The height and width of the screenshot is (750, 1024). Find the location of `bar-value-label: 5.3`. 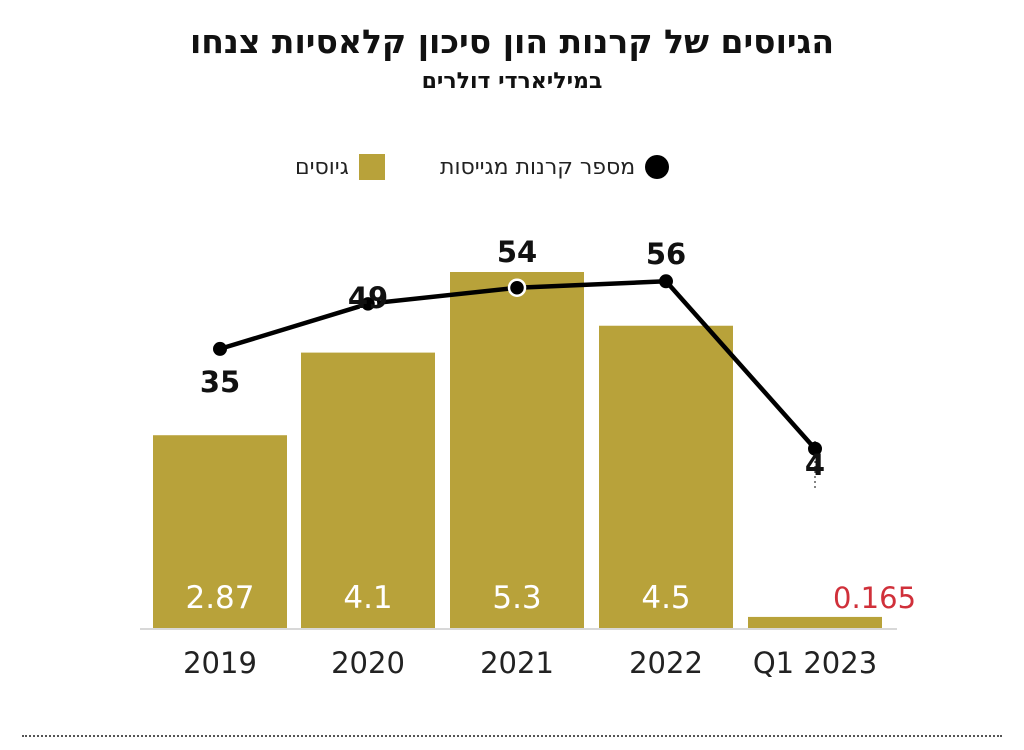

bar-value-label: 5.3 is located at coordinates (516, 598).